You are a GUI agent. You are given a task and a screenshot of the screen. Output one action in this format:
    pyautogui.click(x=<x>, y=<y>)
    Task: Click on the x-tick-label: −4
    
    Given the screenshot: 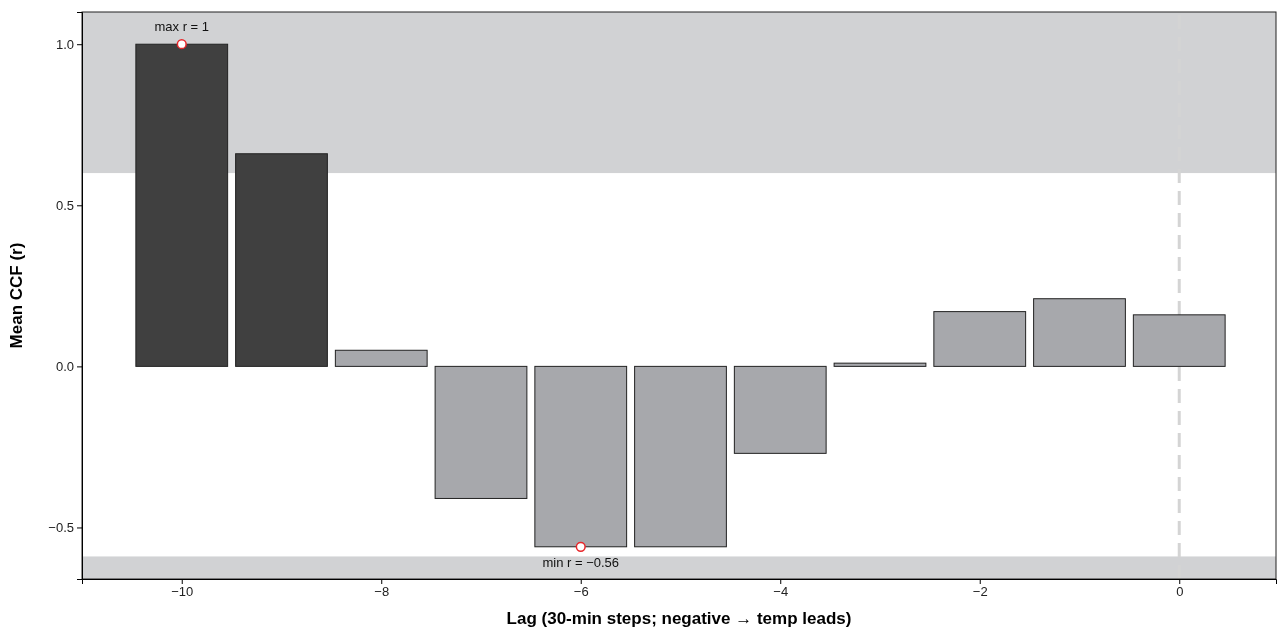 What is the action you would take?
    pyautogui.click(x=781, y=592)
    